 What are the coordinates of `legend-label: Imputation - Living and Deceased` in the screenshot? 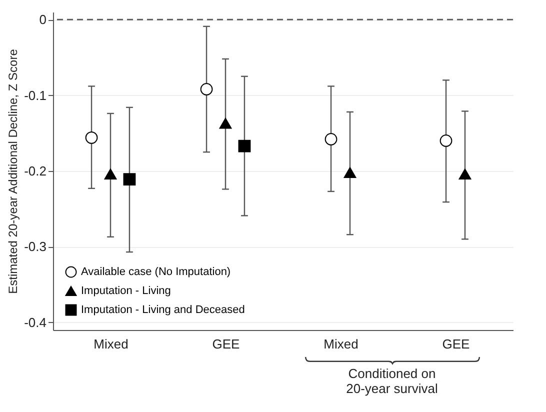 It's located at (163, 310).